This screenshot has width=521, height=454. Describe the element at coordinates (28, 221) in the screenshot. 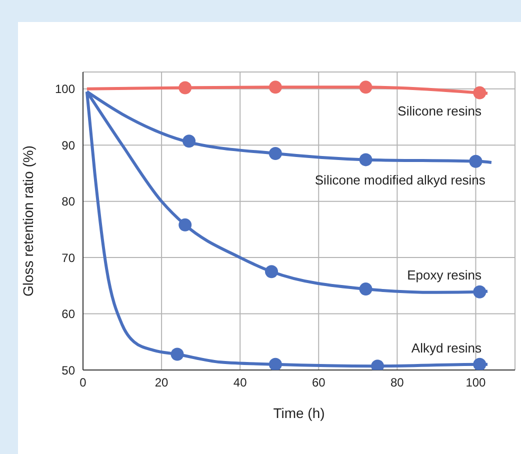

I see `y-axis-title: Gloss retention ratio (%)` at that location.